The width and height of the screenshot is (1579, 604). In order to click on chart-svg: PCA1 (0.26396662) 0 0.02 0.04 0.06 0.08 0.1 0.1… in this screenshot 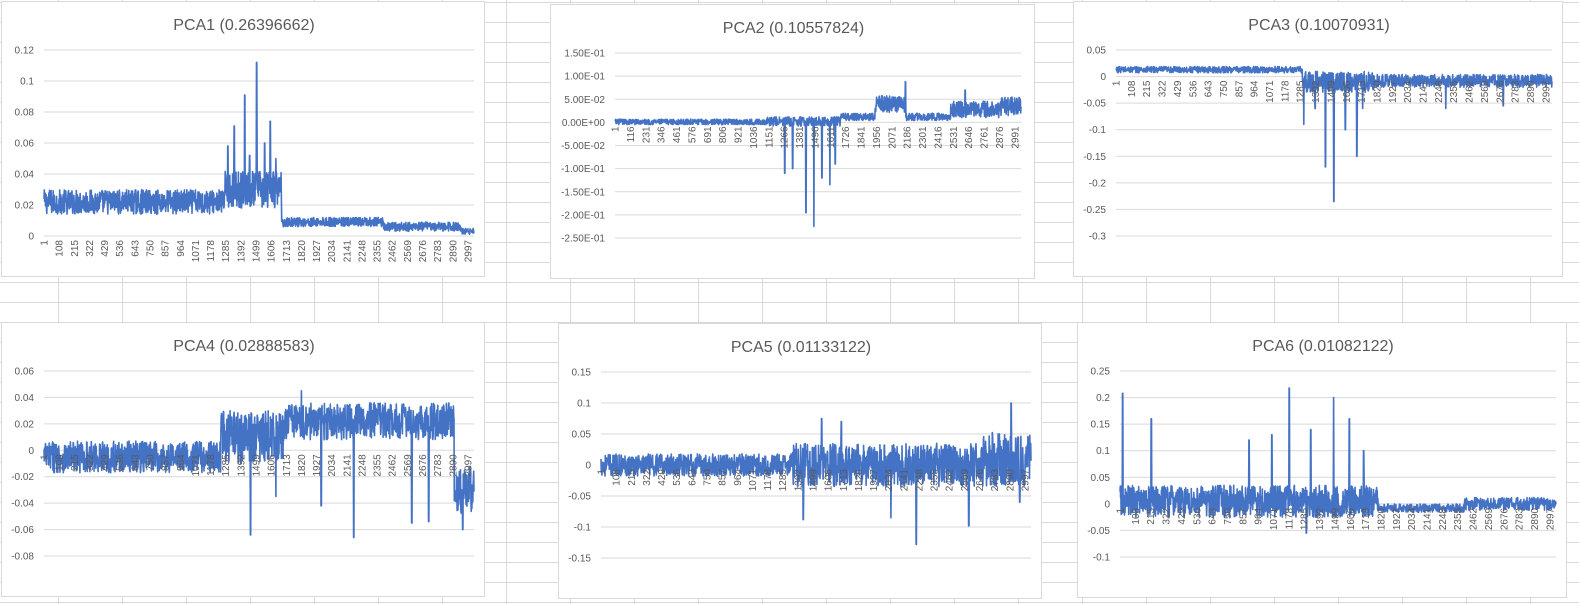, I will do `click(245, 140)`.